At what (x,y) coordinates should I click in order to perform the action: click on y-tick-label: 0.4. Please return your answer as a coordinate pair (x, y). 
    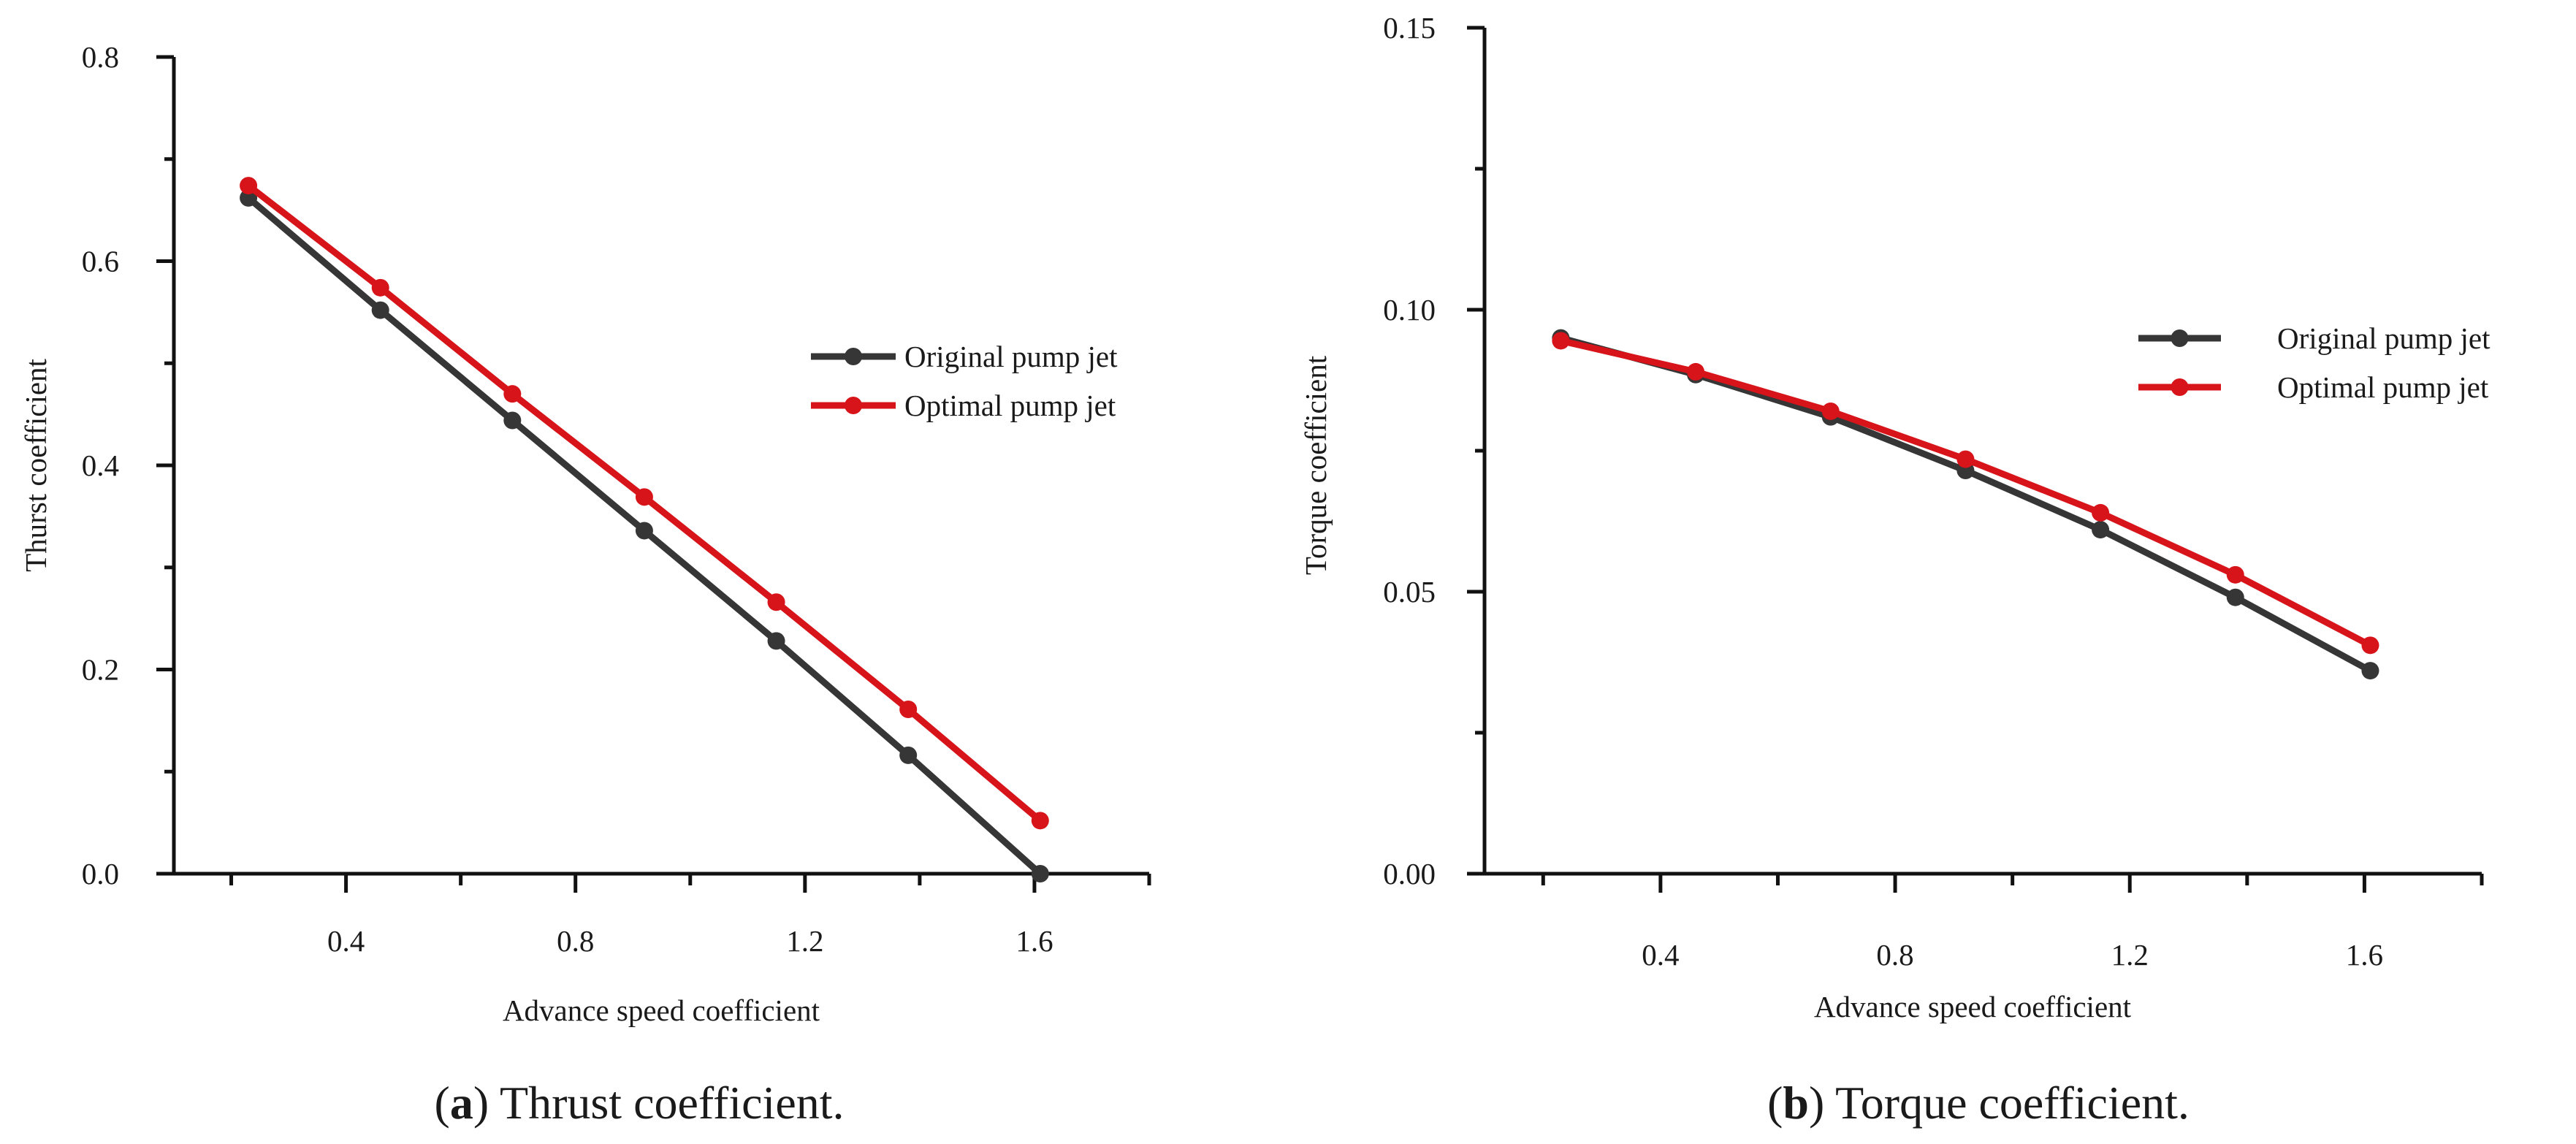
    Looking at the image, I should click on (101, 465).